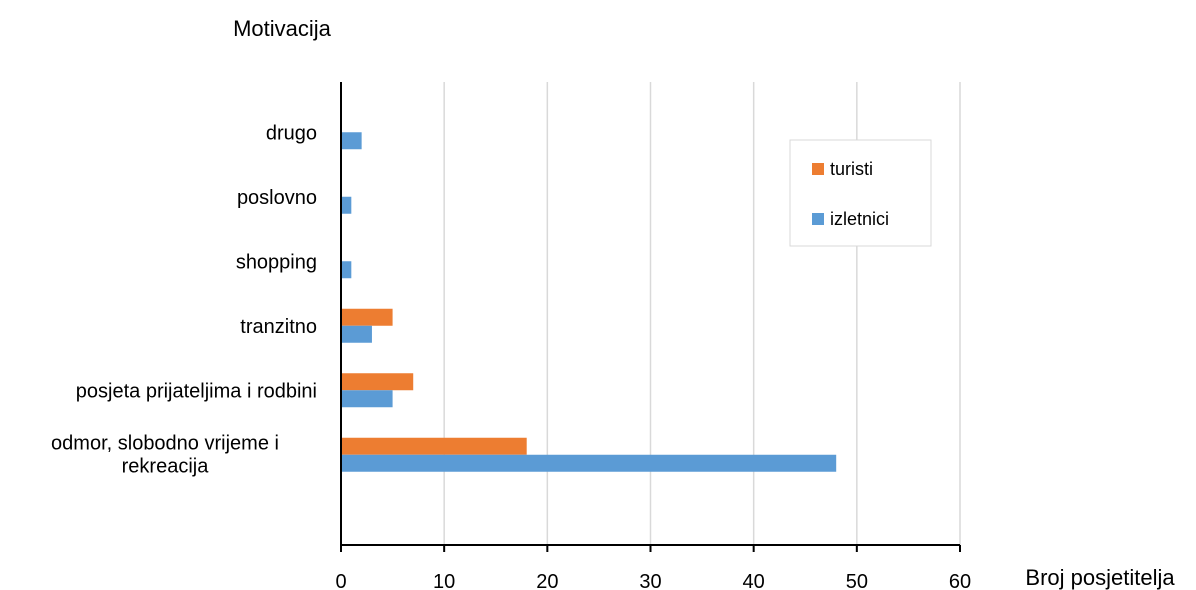 The height and width of the screenshot is (590, 1196). Describe the element at coordinates (851, 169) in the screenshot. I see `legend-label-turisti: turisti` at that location.